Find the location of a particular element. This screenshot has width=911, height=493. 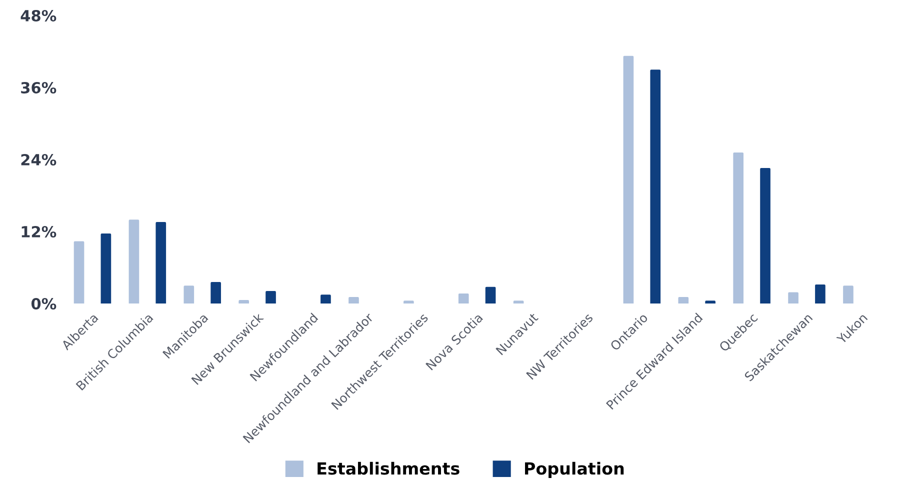

y-tick-label: 24% is located at coordinates (38, 160).